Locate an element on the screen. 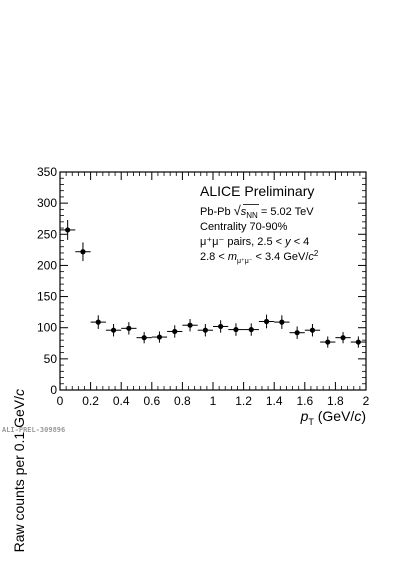 This screenshot has width=407, height=576. y-tick-label: 150 is located at coordinates (47, 297).